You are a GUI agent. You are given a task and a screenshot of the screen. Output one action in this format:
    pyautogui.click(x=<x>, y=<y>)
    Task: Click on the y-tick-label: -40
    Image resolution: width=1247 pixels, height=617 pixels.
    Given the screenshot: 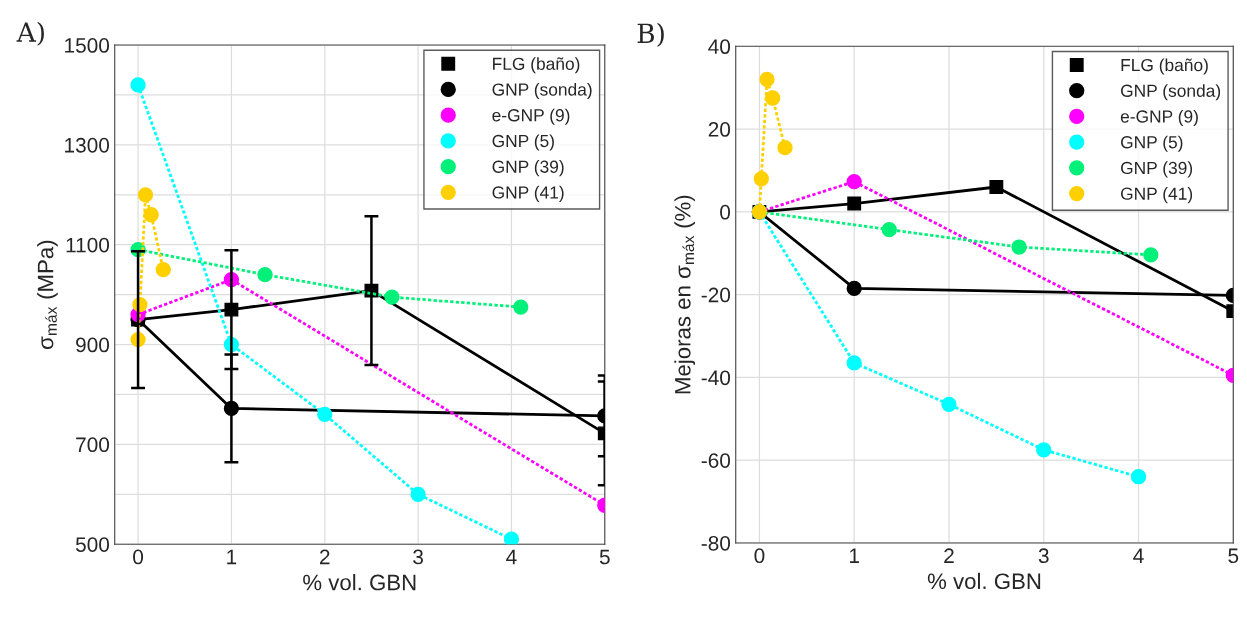 What is the action you would take?
    pyautogui.click(x=716, y=378)
    